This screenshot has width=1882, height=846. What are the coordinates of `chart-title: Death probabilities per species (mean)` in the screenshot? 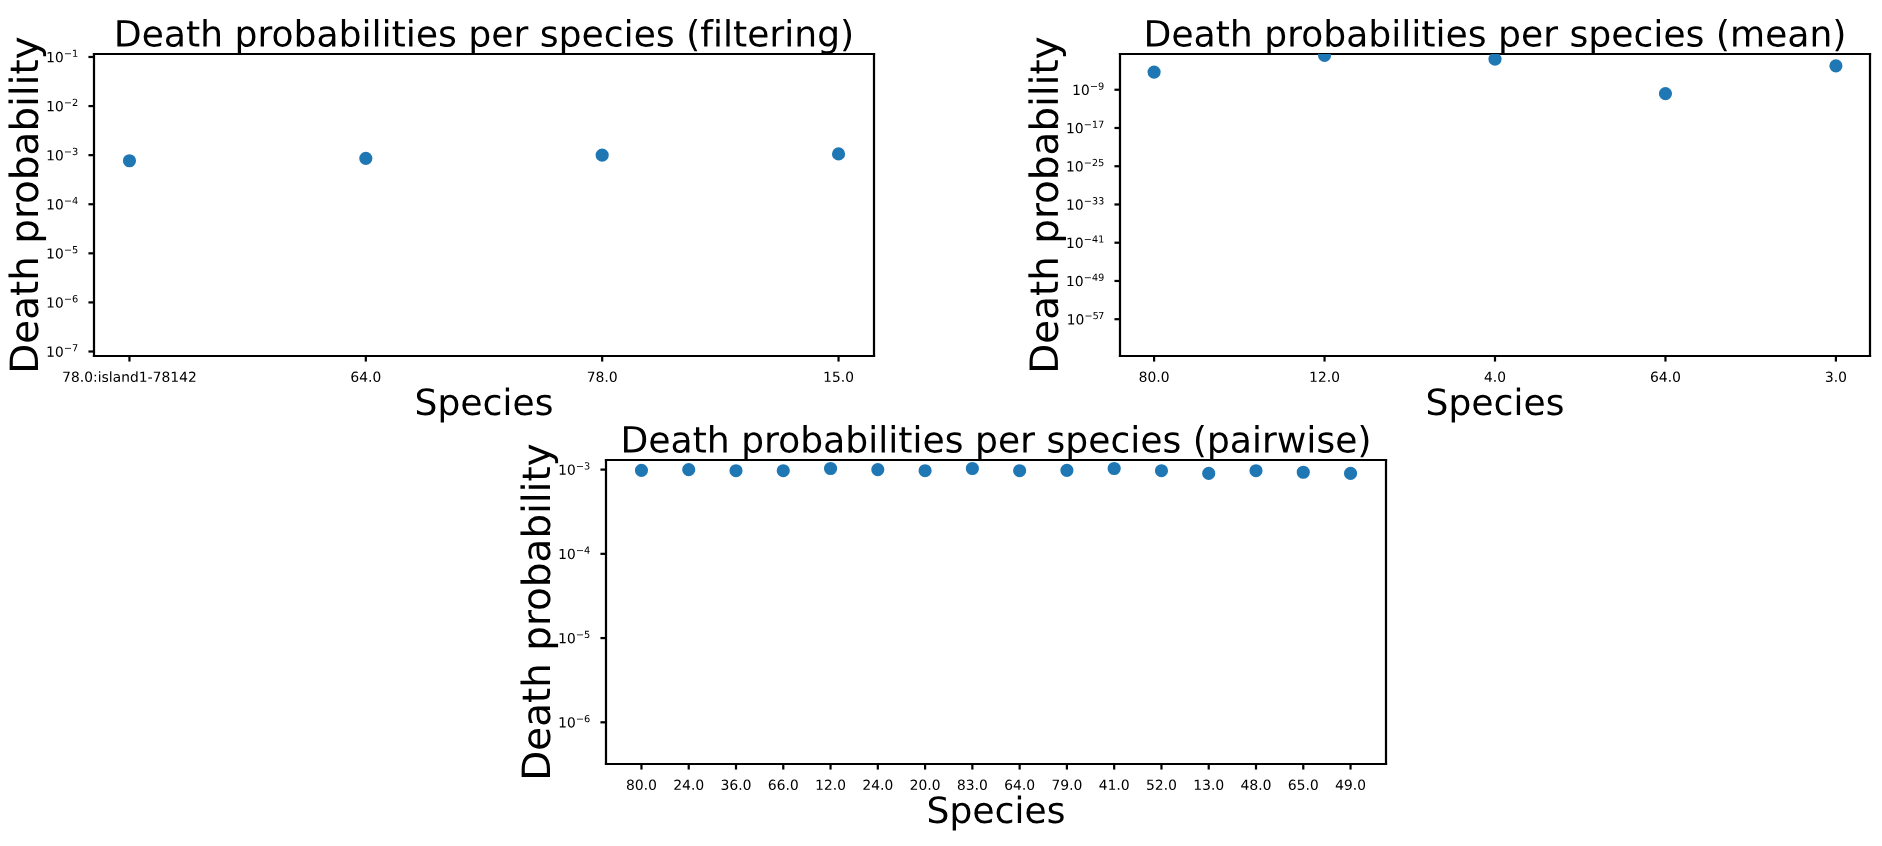 It's located at (1495, 36).